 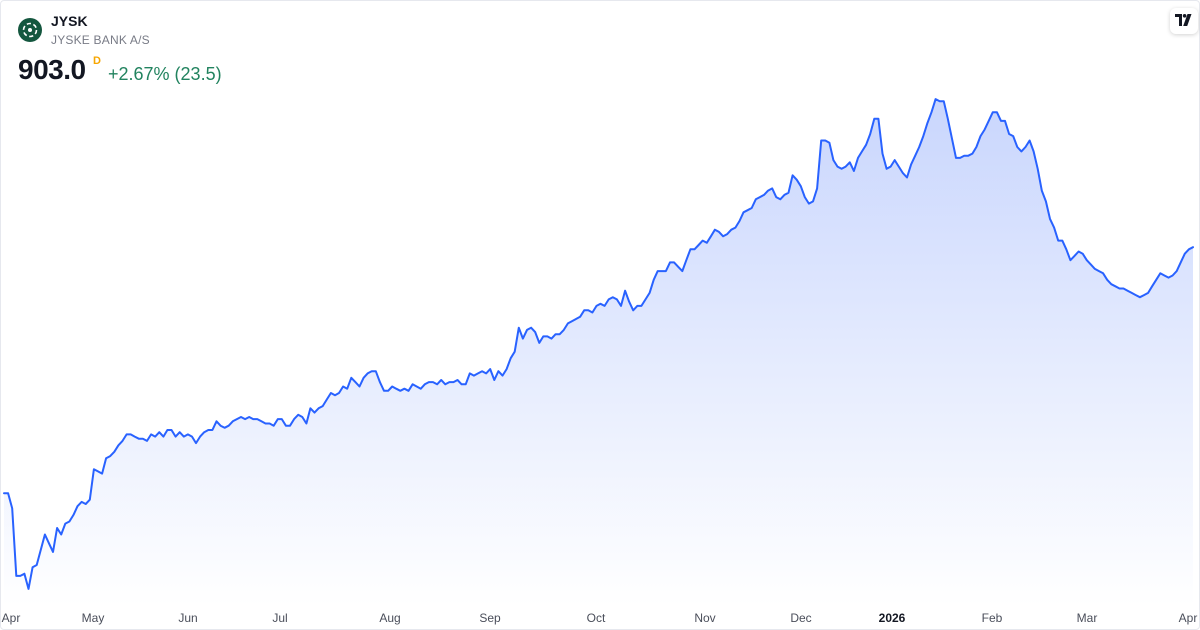 I want to click on x-axis: Apr May Jun Jul Aug Sep Oct Nov Dec 2026 Feb Mar Apr, so click(x=600, y=618).